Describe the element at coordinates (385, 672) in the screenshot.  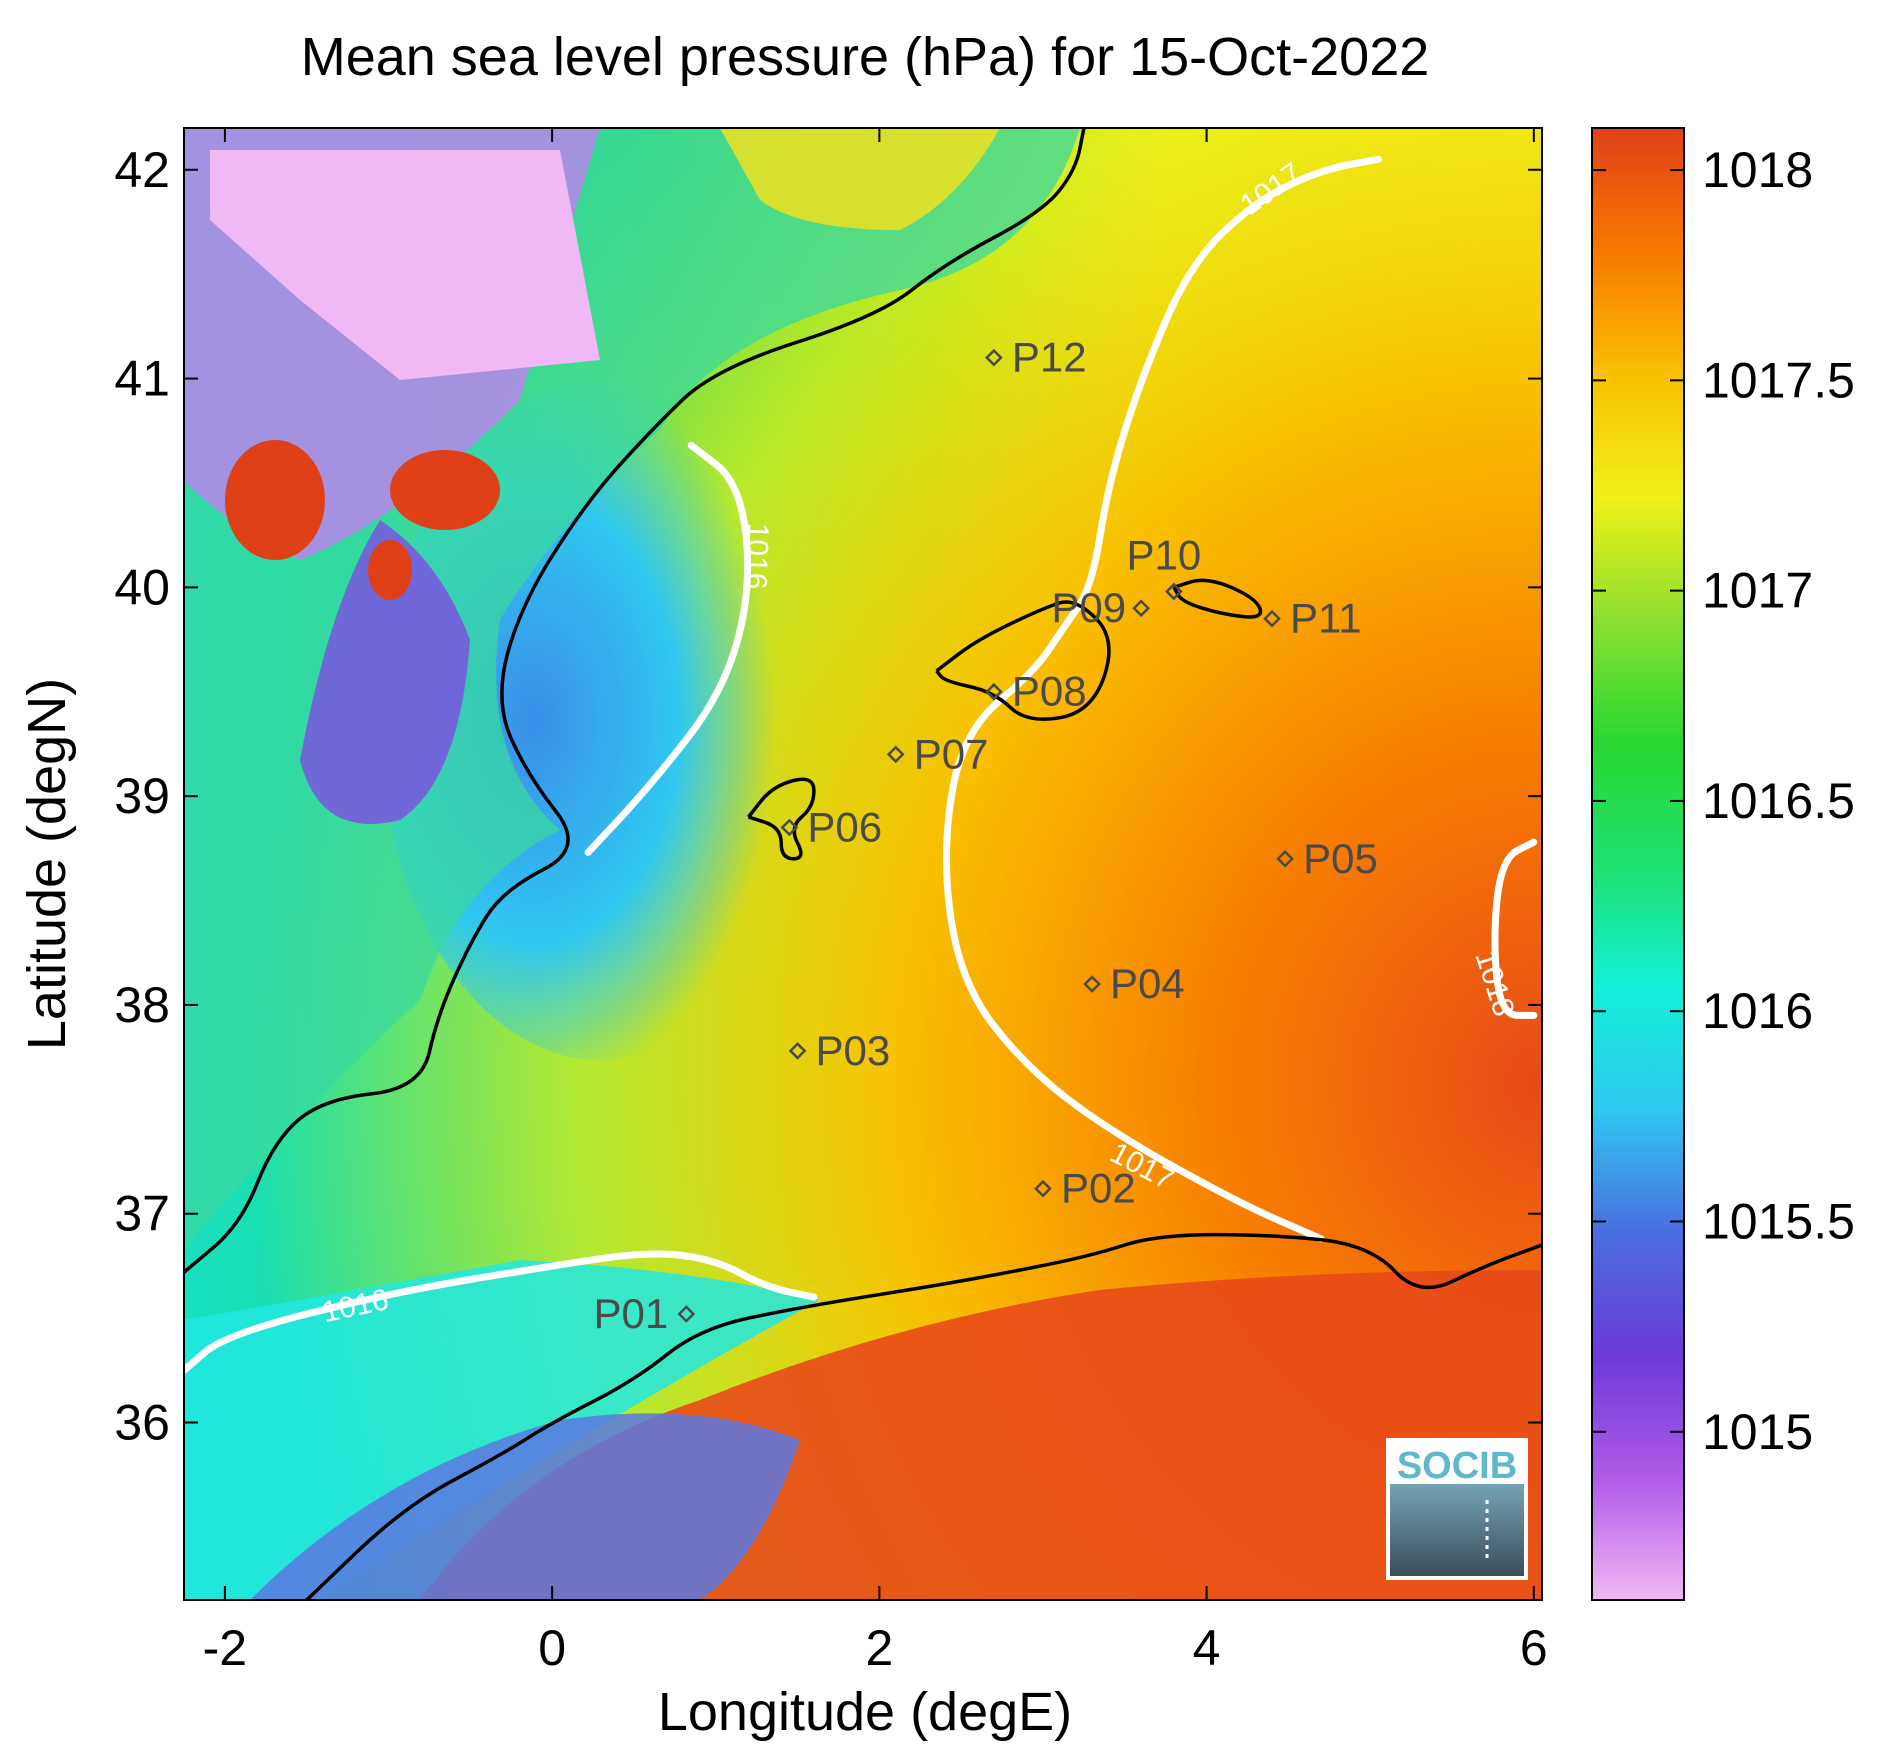
I see `iberia-inland-low` at that location.